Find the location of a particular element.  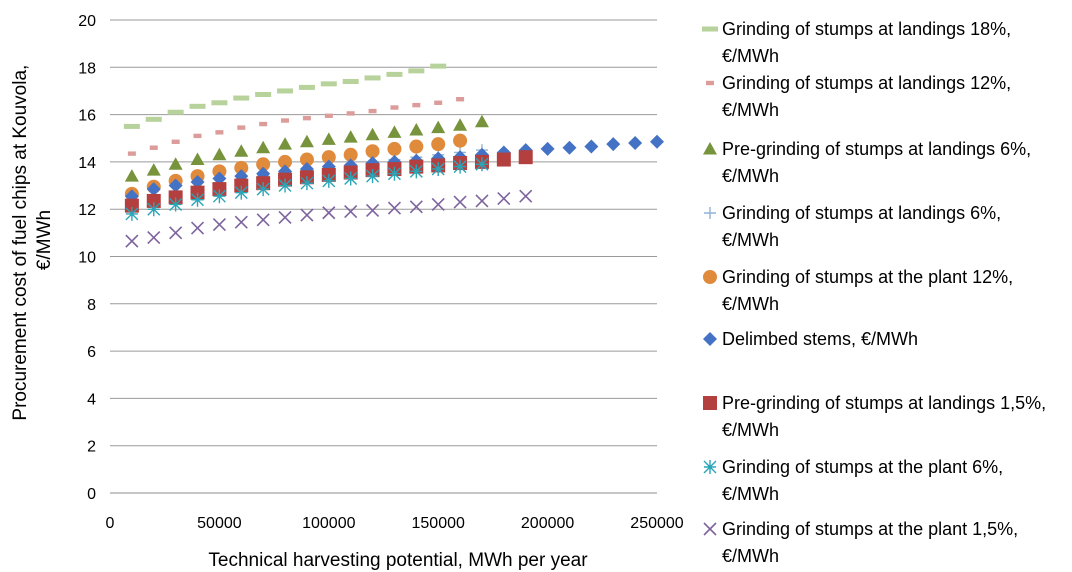

legend-entry-1: Grinding of stumps at landings 18%, €/MWh is located at coordinates (856, 42).